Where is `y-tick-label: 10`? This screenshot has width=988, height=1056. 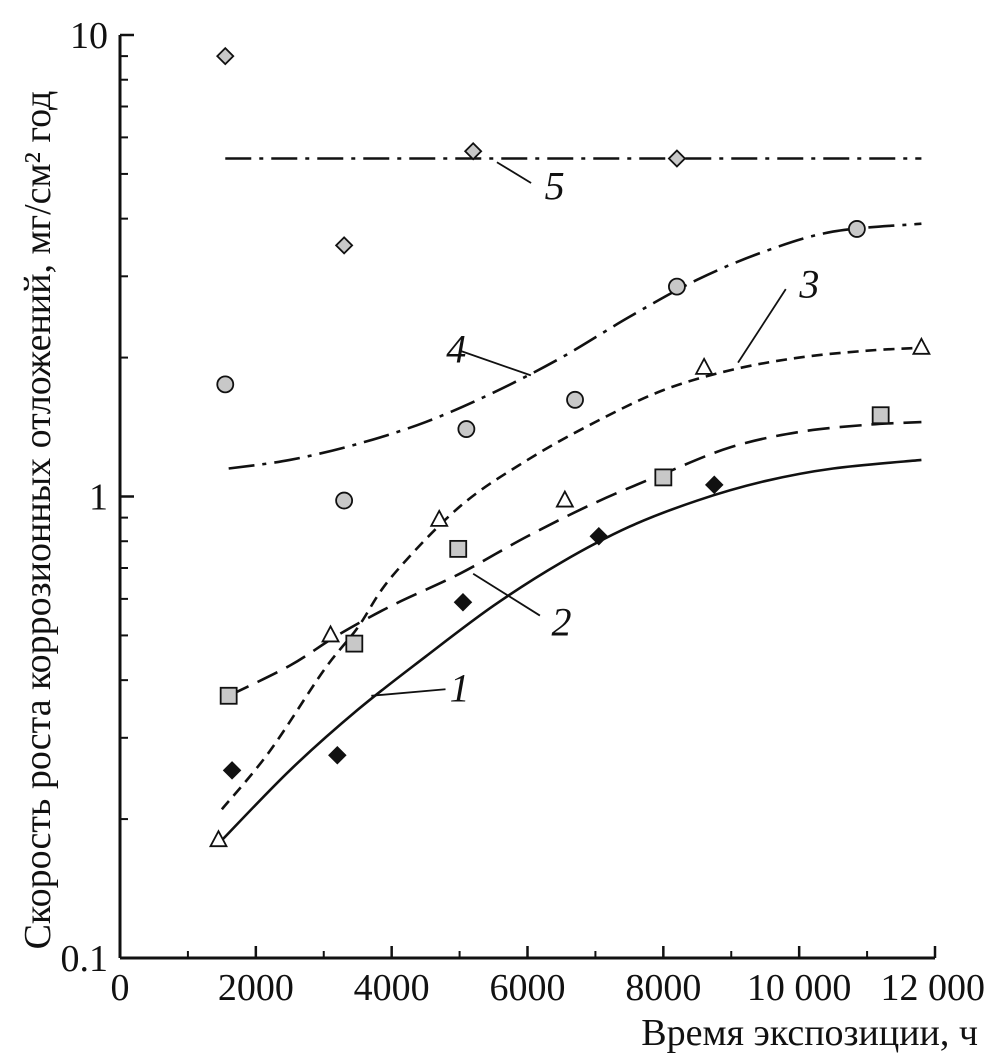
y-tick-label: 10 is located at coordinates (89, 36).